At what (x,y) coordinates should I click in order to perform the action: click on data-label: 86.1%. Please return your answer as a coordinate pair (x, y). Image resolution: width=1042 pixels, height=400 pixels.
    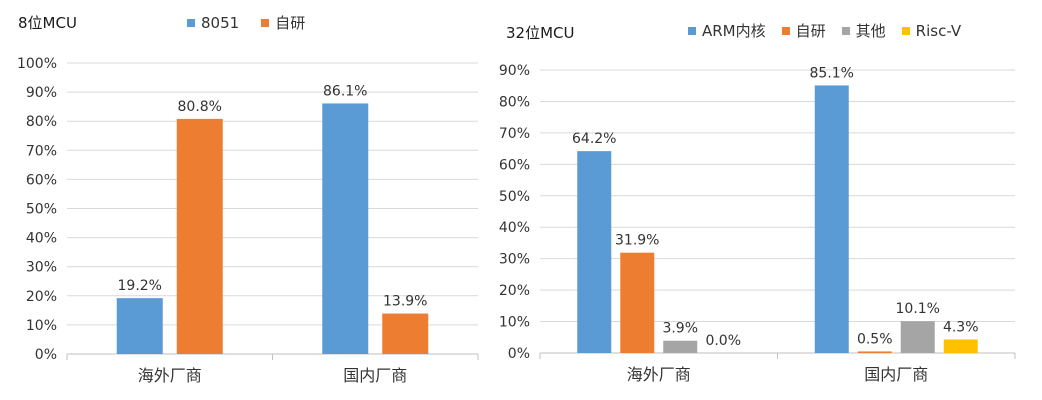
    Looking at the image, I should click on (345, 91).